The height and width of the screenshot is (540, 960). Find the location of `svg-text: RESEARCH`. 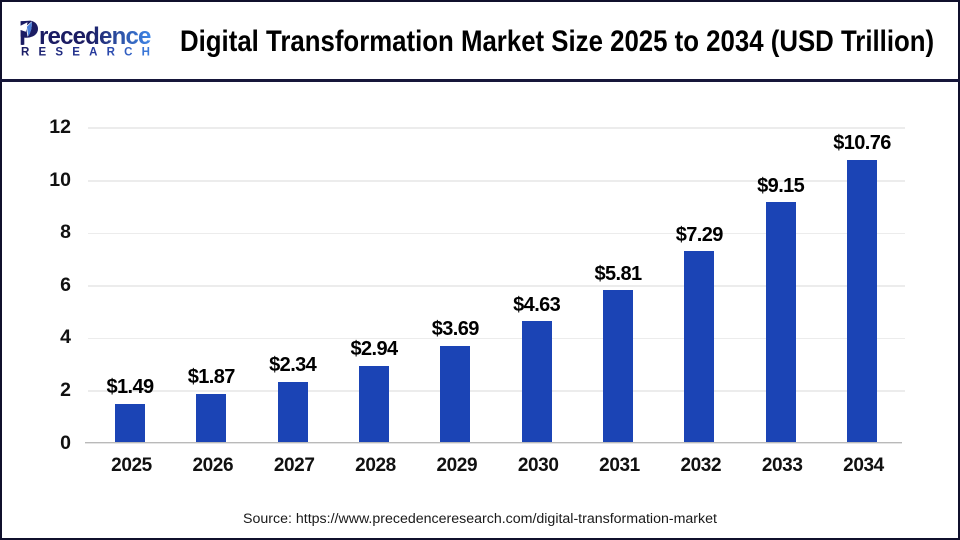

svg-text: RESEARCH is located at coordinates (90, 53).